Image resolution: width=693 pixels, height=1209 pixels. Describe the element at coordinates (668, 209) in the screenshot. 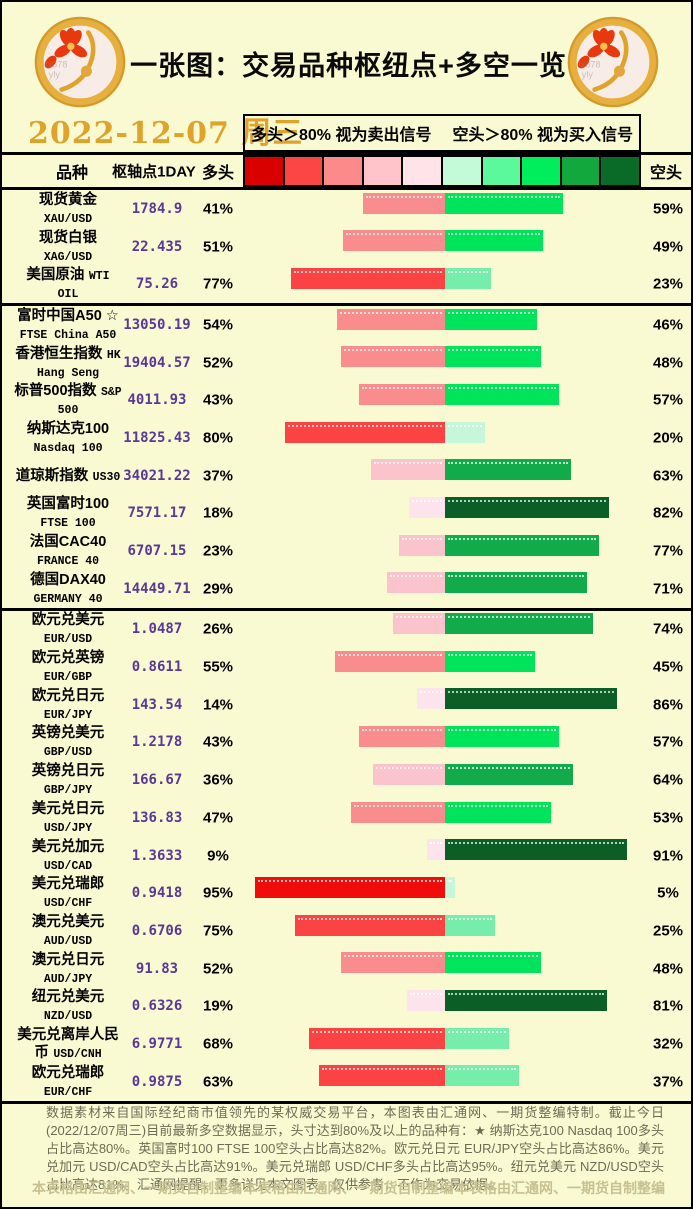

I see `short-percent: 59%` at that location.